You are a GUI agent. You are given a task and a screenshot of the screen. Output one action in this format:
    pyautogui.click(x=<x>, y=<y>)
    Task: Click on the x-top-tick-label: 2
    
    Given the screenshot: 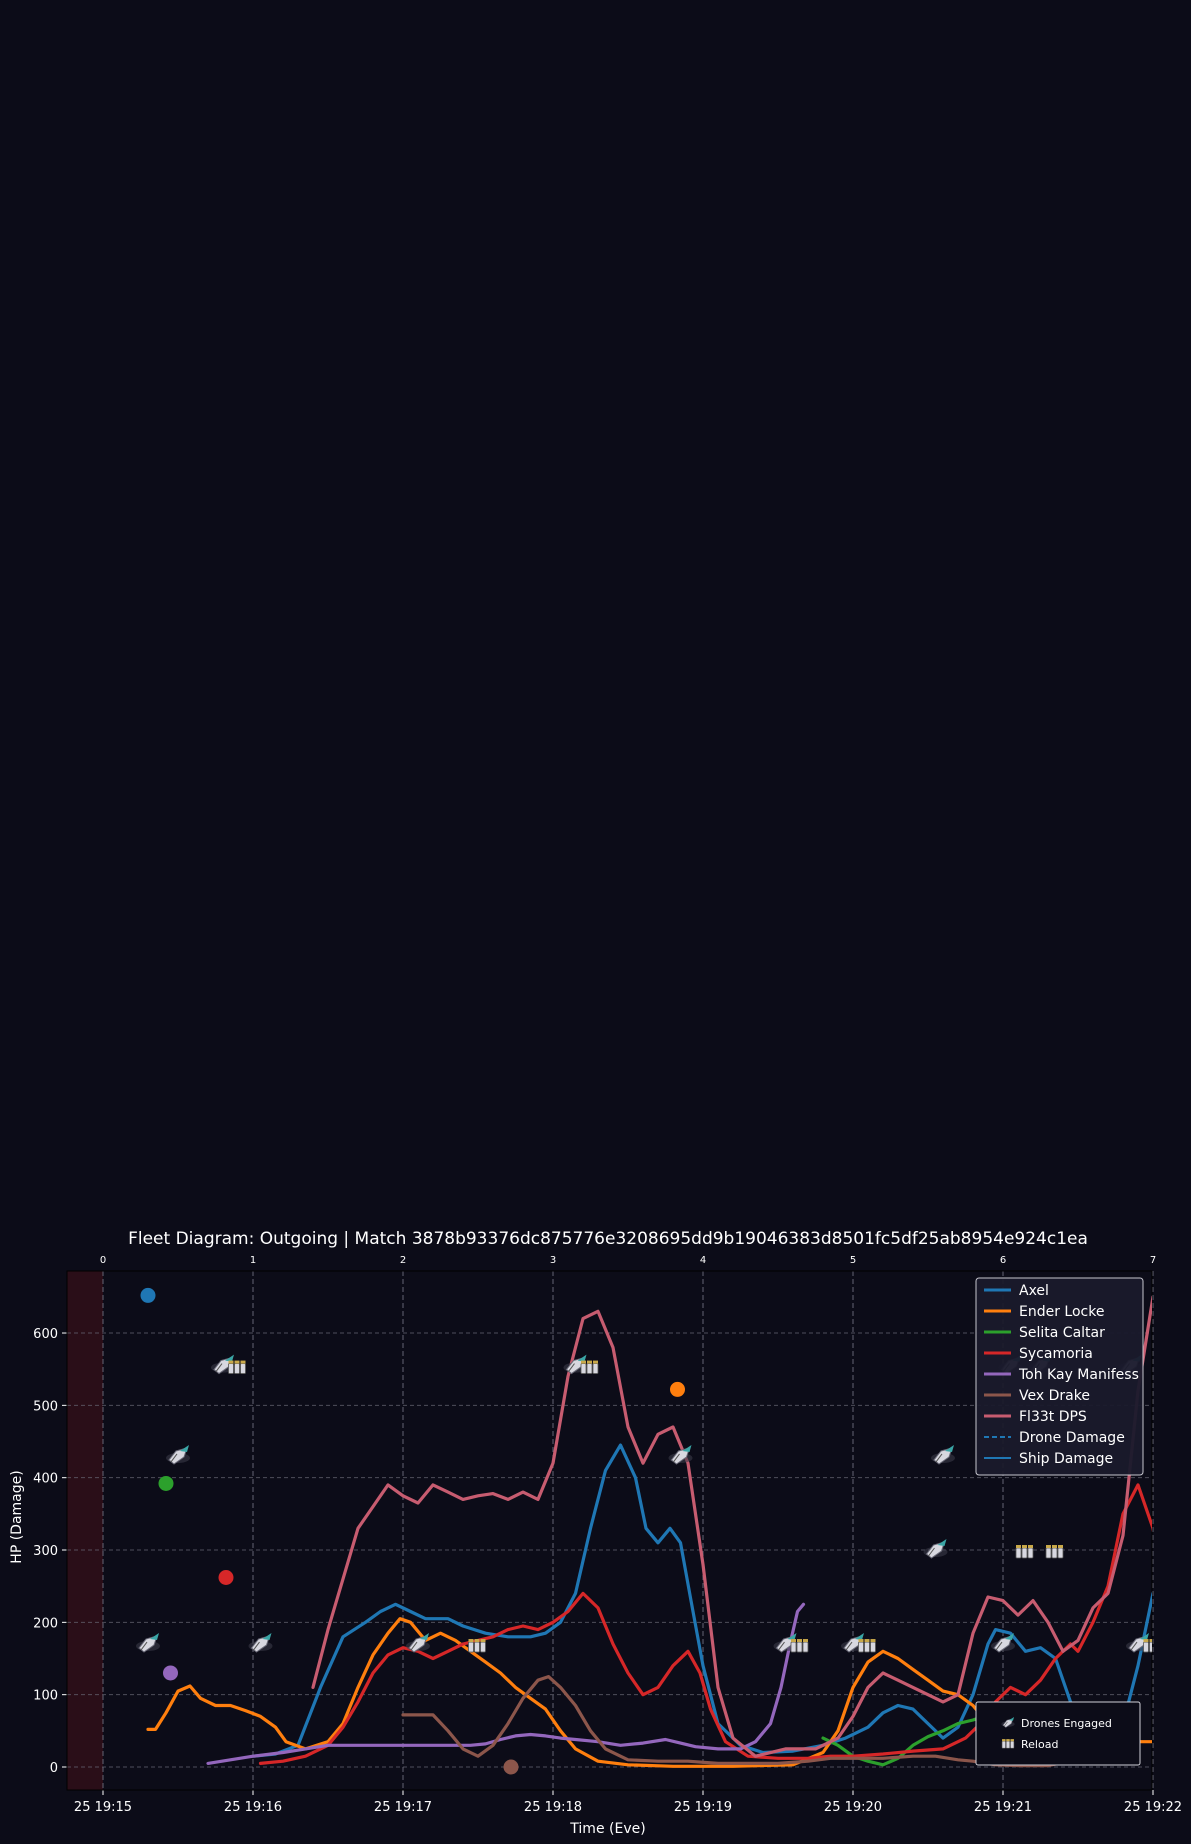 What is the action you would take?
    pyautogui.click(x=403, y=1260)
    